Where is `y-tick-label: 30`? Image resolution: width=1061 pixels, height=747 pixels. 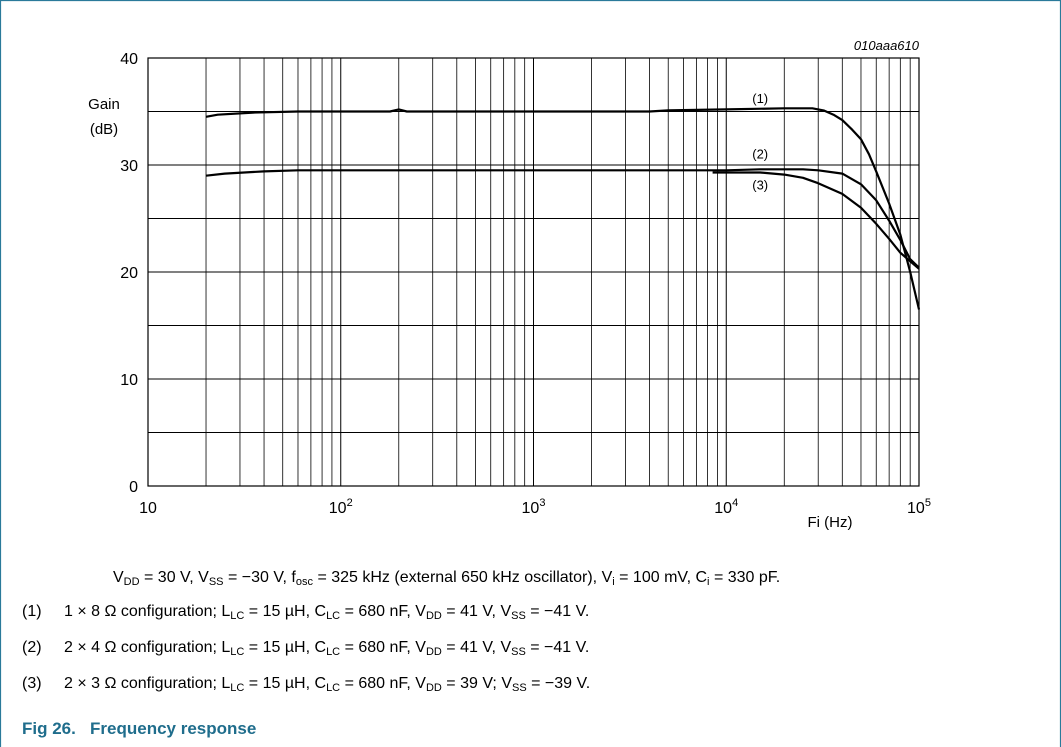 y-tick-label: 30 is located at coordinates (129, 166).